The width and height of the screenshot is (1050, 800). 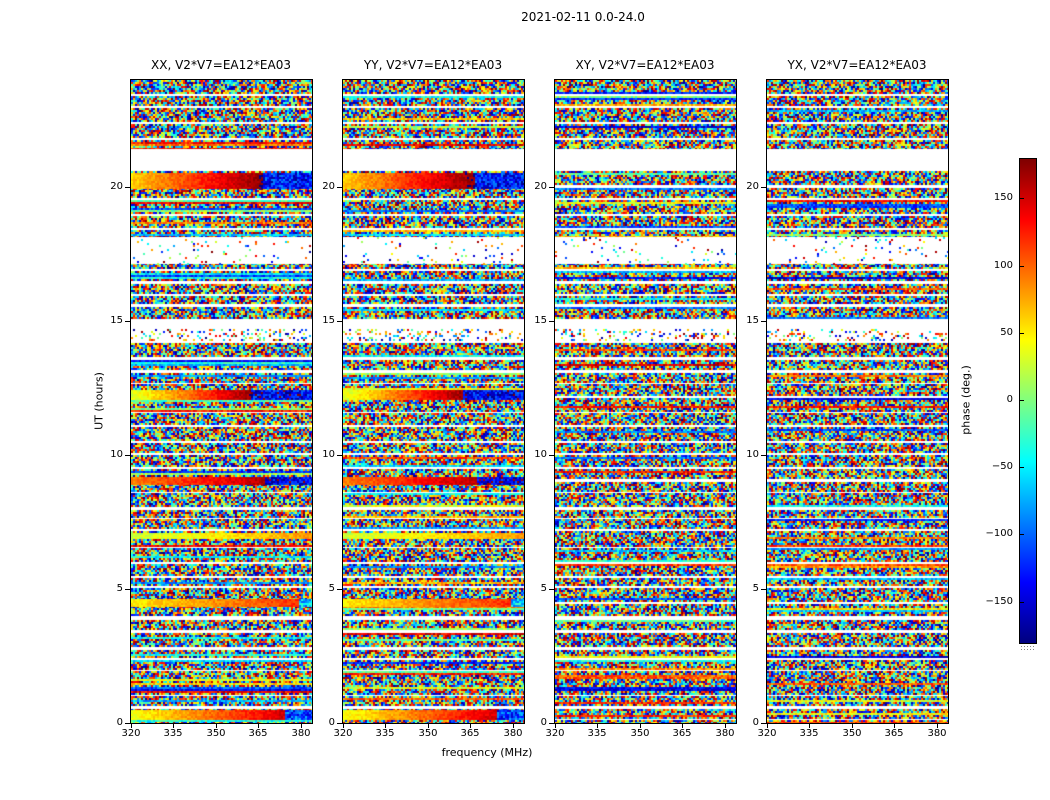 I want to click on colorbar-tick-label: 0, so click(x=1009, y=399).